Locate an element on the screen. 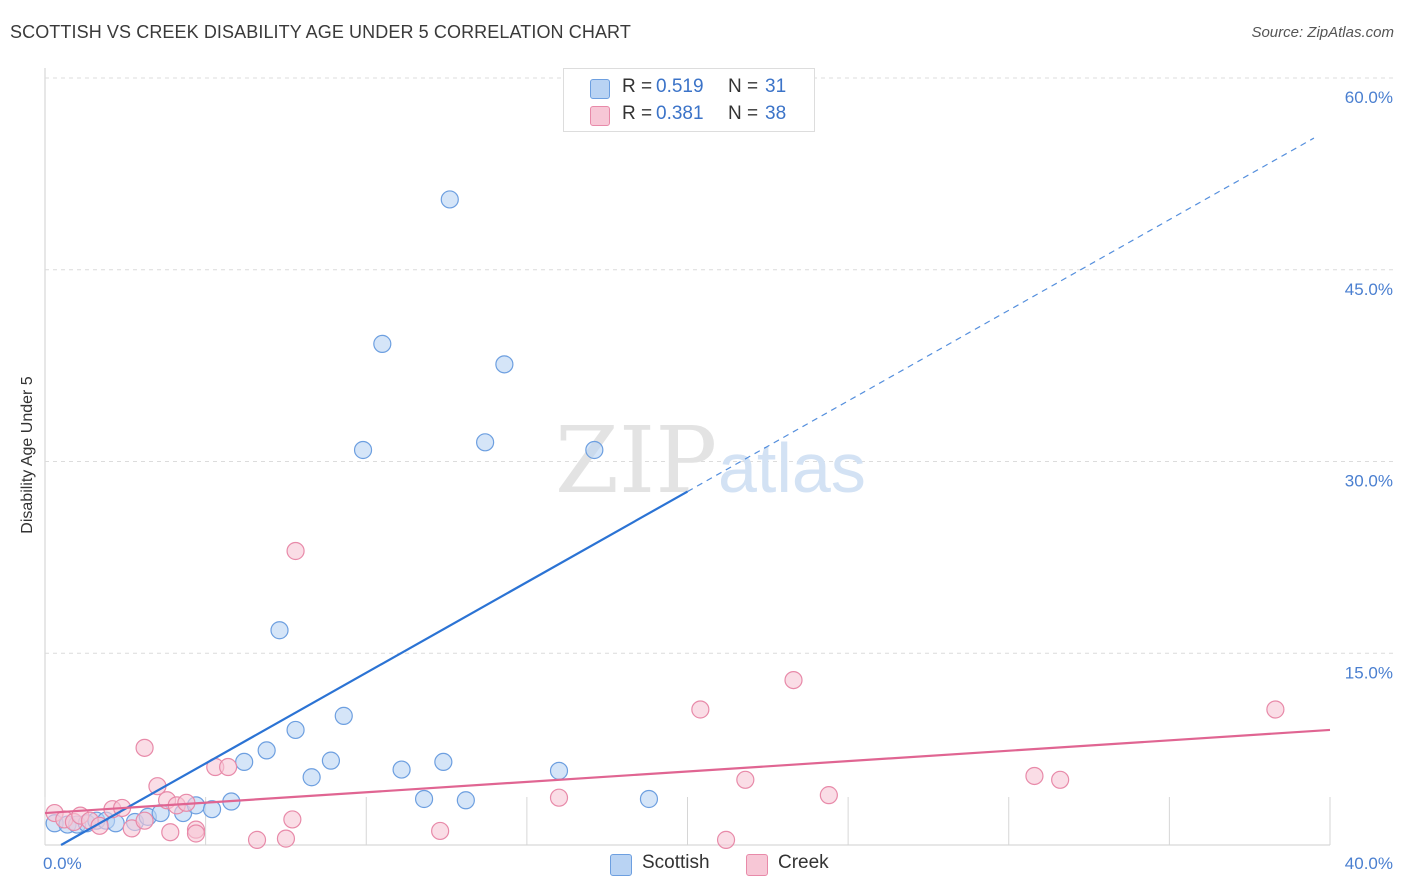  creek-trend-line is located at coordinates (687, 771).